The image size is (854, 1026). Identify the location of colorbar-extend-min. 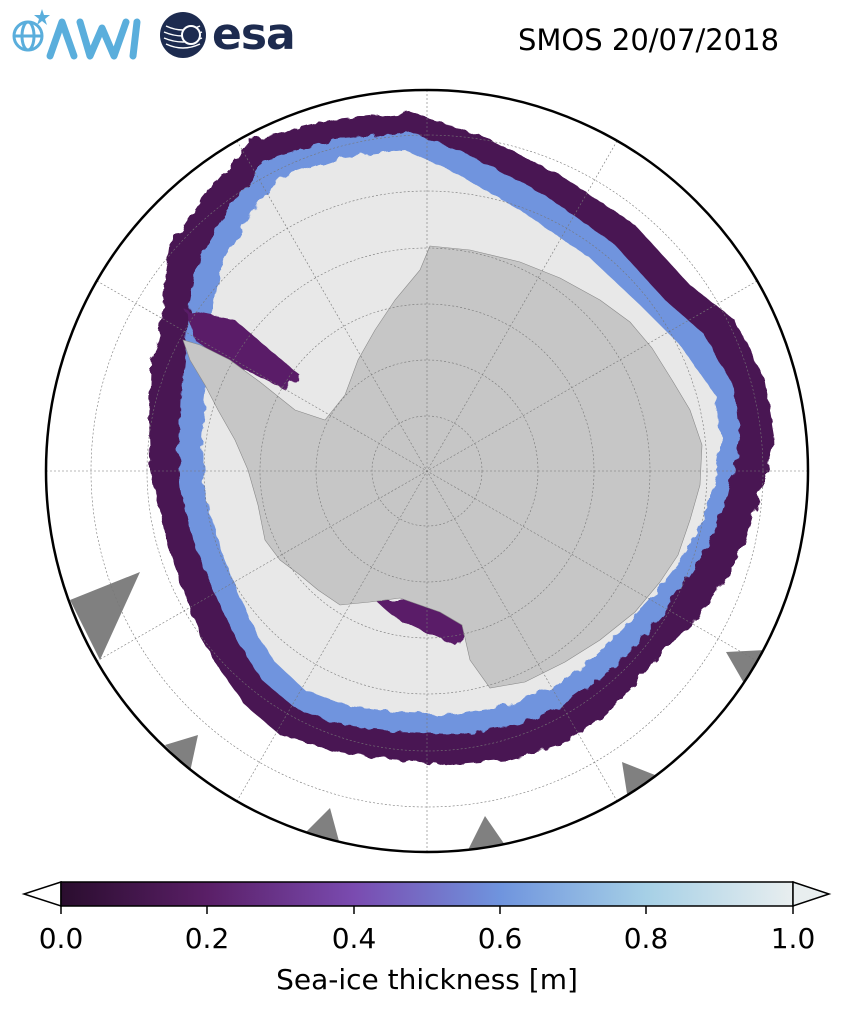
(41, 894).